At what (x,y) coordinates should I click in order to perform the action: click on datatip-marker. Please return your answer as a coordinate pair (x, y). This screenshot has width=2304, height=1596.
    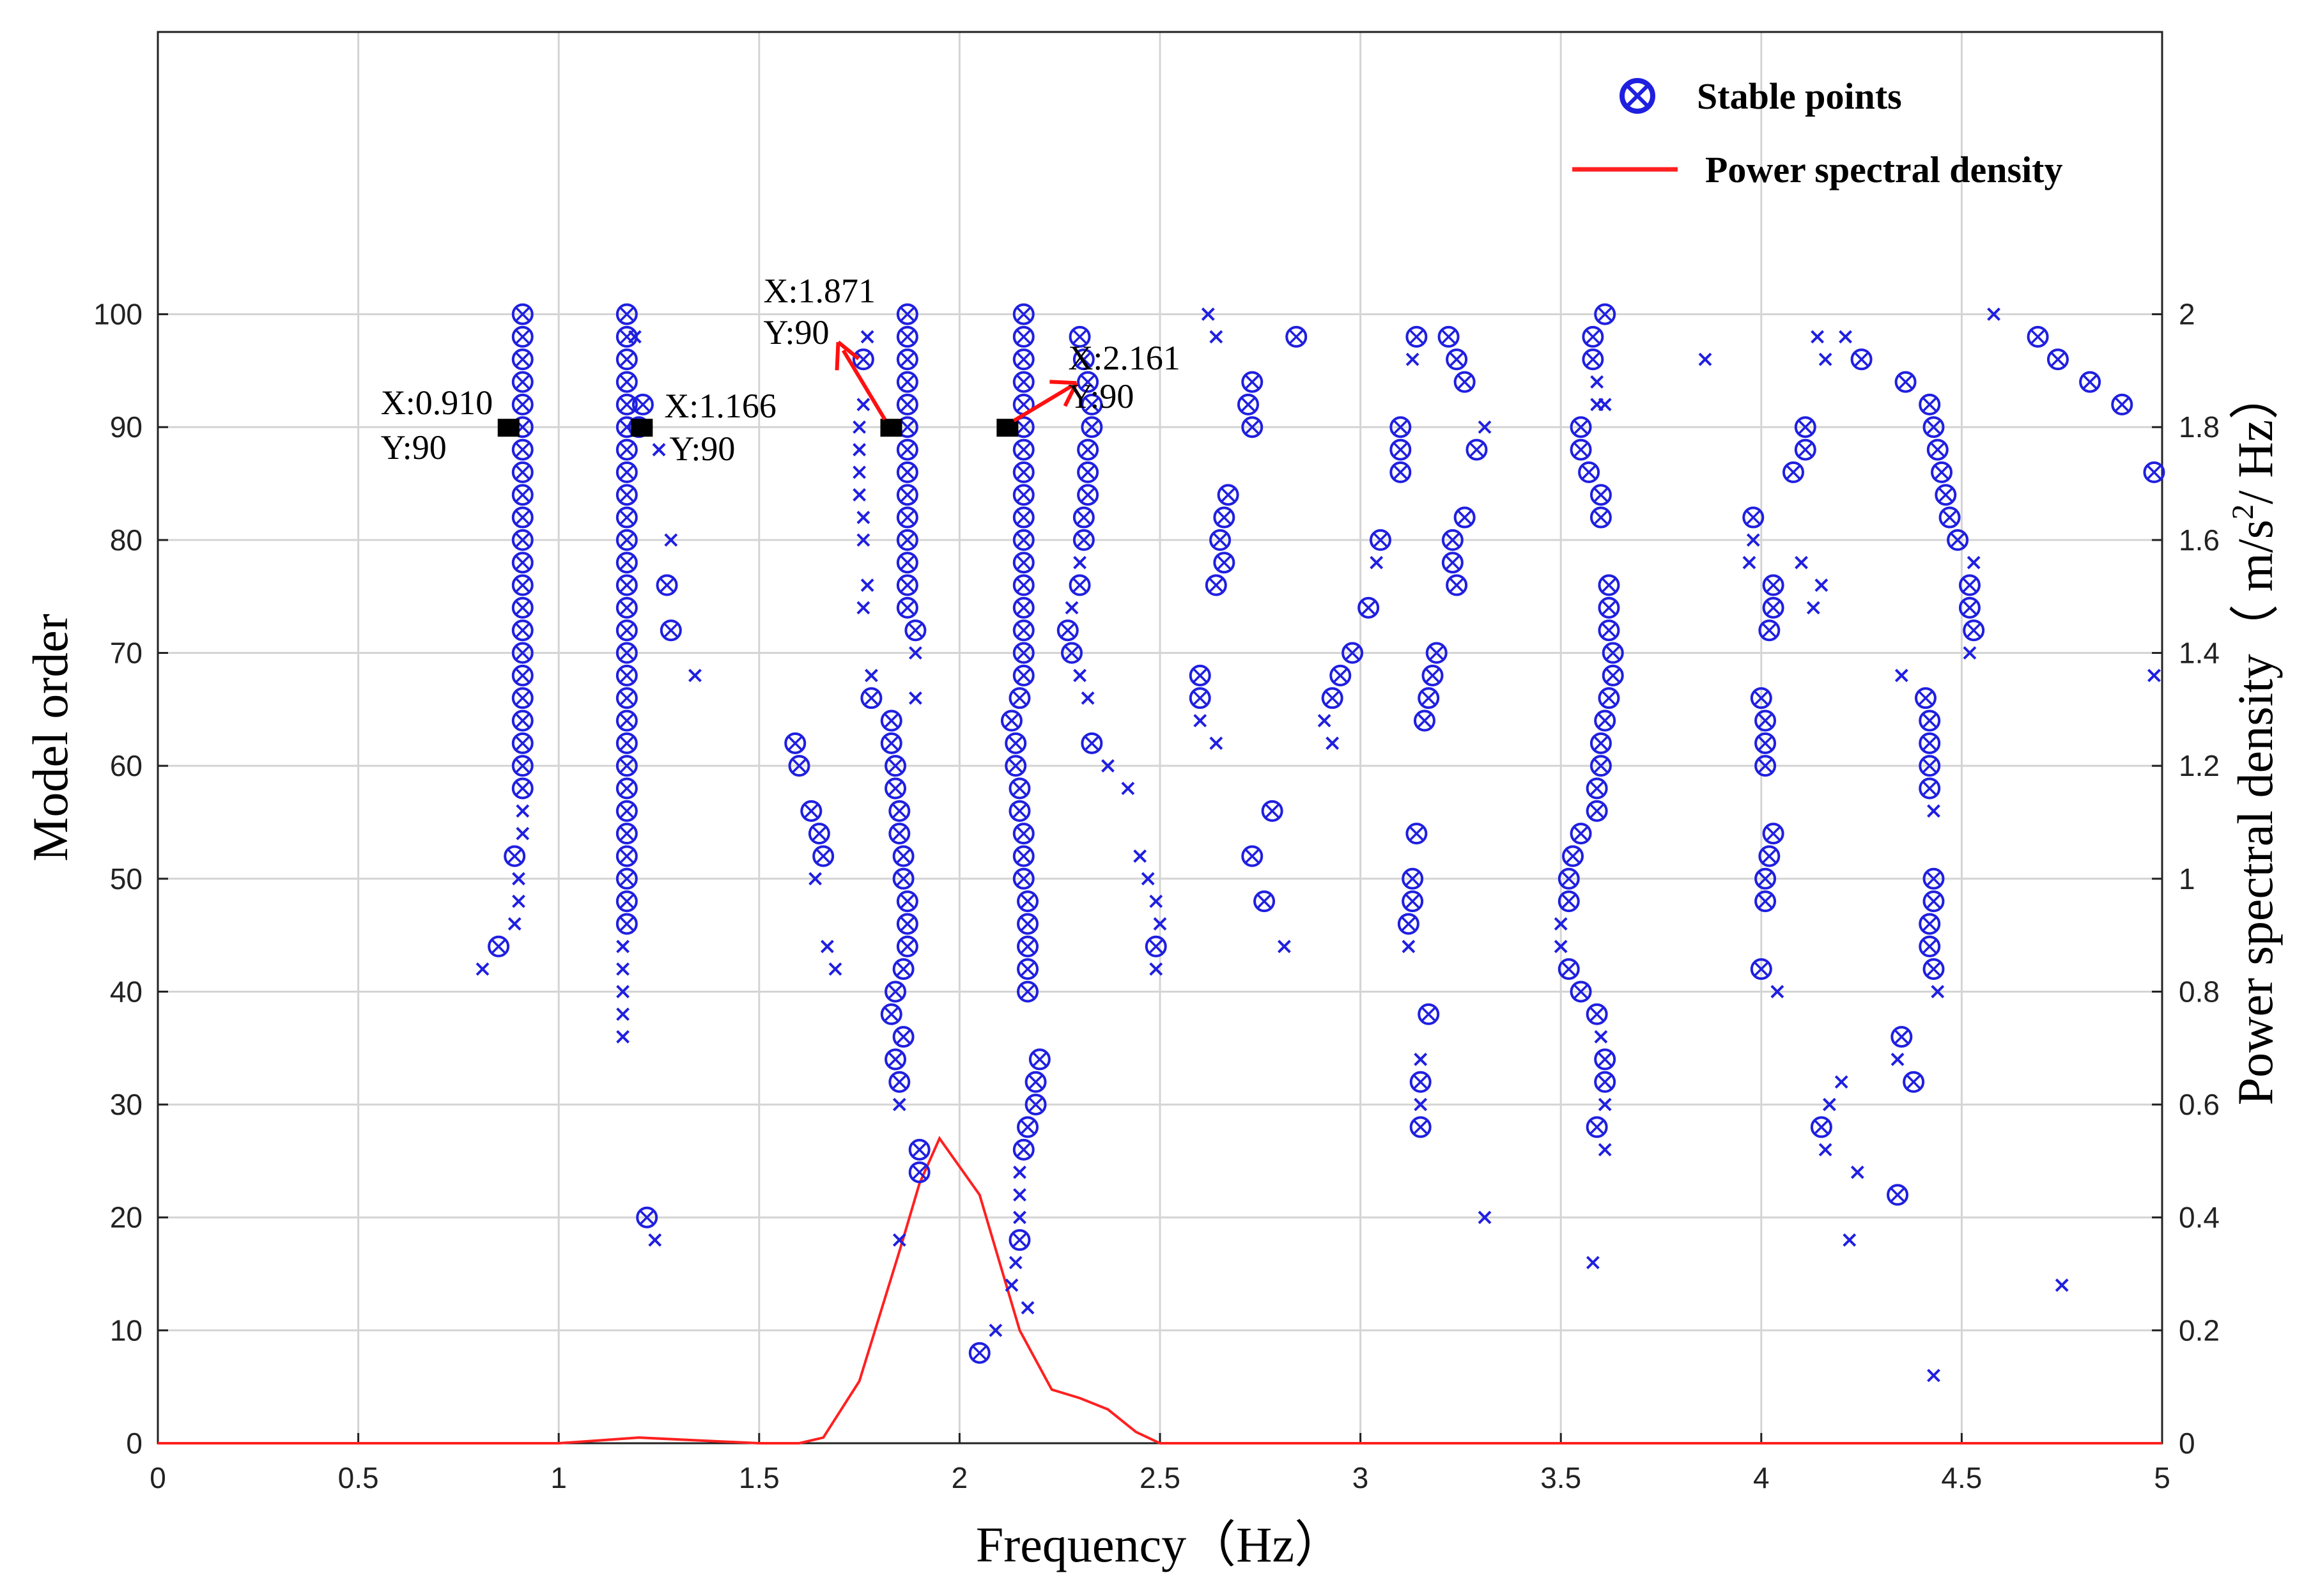
    Looking at the image, I should click on (508, 428).